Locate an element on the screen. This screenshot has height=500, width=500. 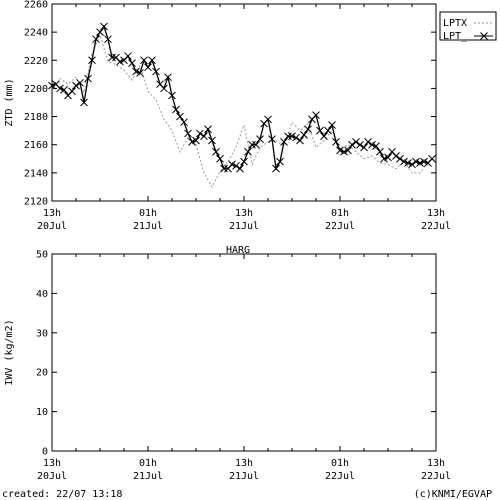
ztd-y-tick-label: 2140 is located at coordinates (36, 173).